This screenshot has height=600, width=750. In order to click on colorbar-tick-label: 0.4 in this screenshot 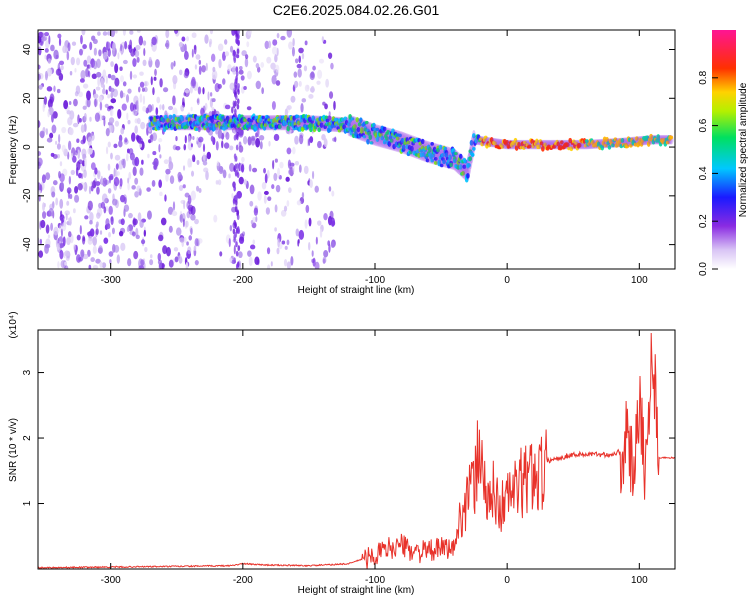, I will do `click(703, 173)`.